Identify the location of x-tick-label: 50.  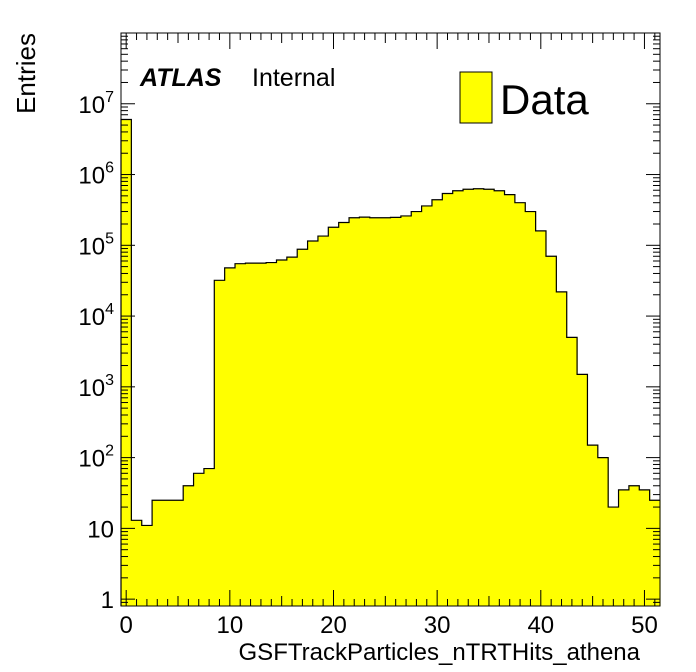
(644, 625).